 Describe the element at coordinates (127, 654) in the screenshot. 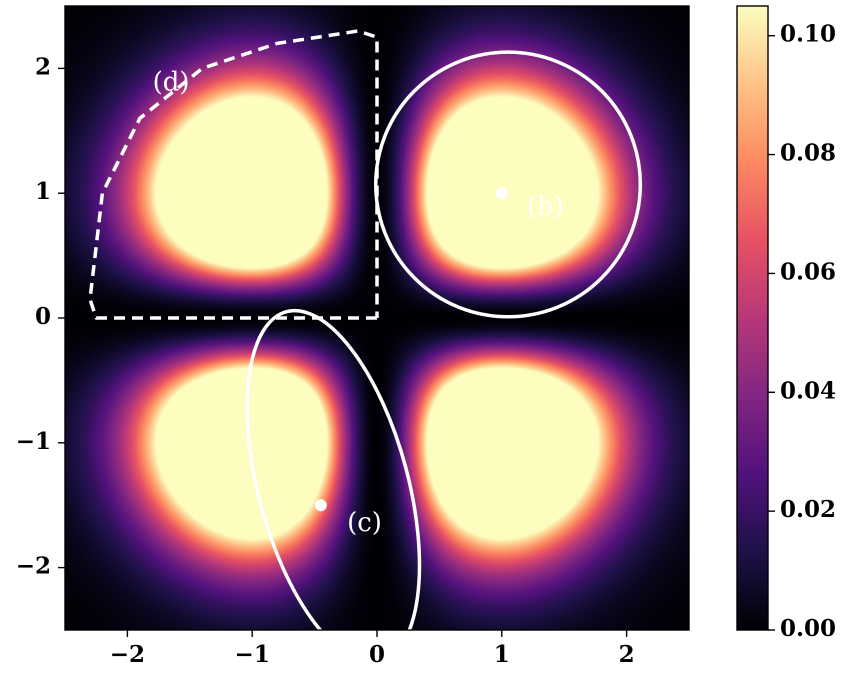

I see `x-tick-label: −2` at that location.